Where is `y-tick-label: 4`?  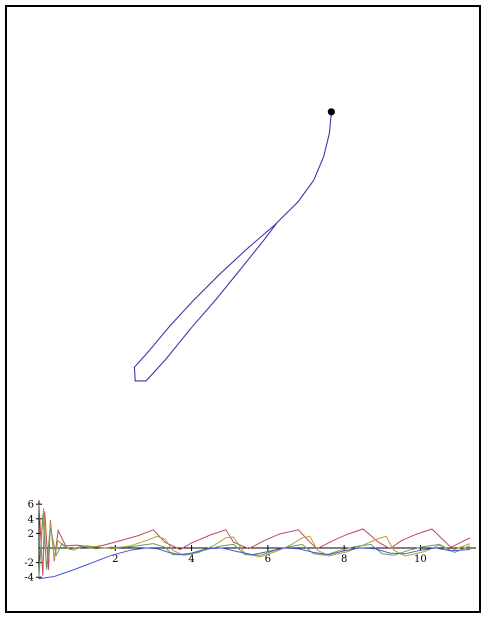 y-tick-label: 4 is located at coordinates (31, 519).